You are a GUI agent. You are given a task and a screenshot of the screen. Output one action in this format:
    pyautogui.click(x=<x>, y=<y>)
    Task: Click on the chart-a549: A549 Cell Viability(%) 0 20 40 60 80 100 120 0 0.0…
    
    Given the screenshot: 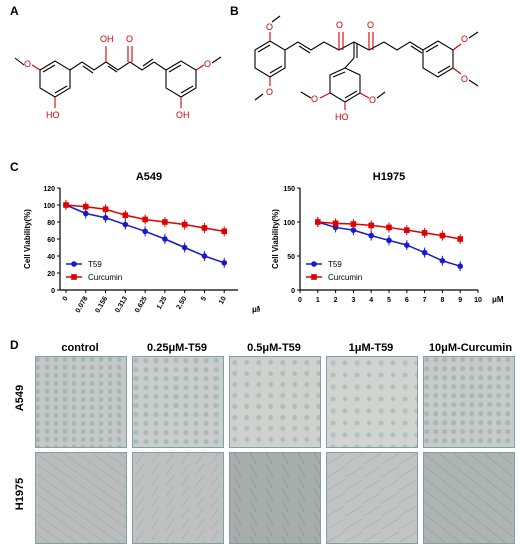 What is the action you would take?
    pyautogui.click(x=141, y=242)
    